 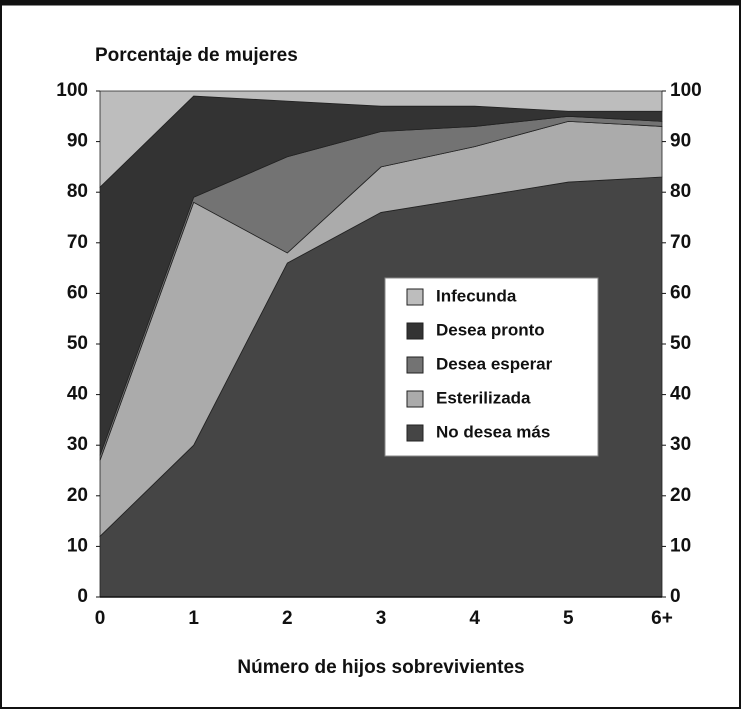 What do you see at coordinates (490, 329) in the screenshot?
I see `legend-label: Desea pronto` at bounding box center [490, 329].